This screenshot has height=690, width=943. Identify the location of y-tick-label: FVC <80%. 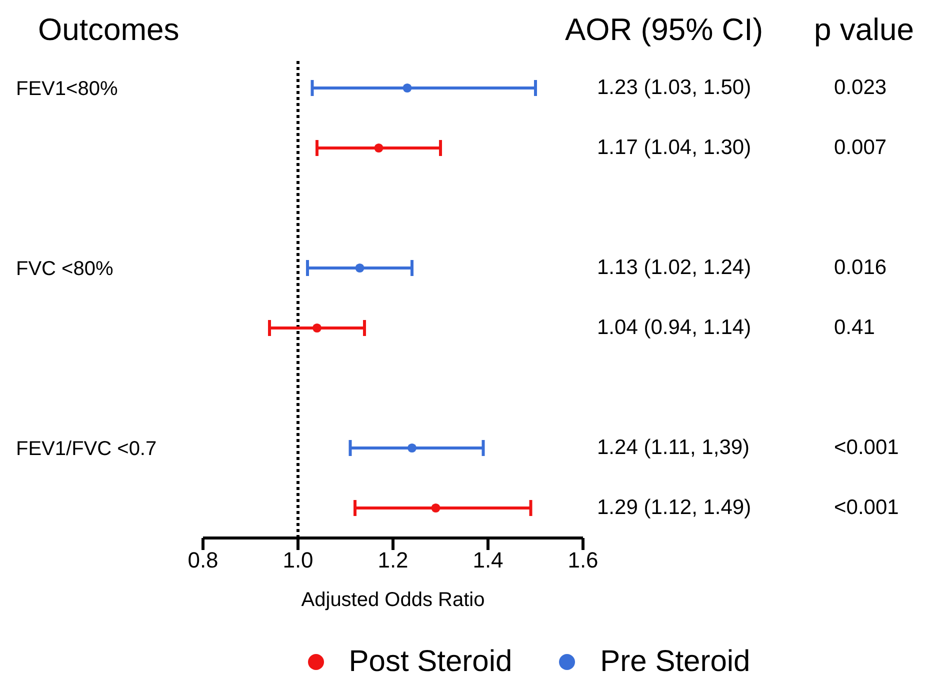
(65, 269).